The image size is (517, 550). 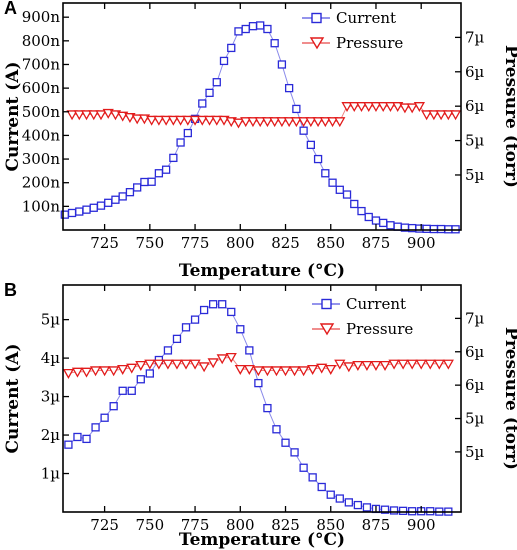 What do you see at coordinates (41, 41) in the screenshot?
I see `y-left-tick-label: 800n` at bounding box center [41, 41].